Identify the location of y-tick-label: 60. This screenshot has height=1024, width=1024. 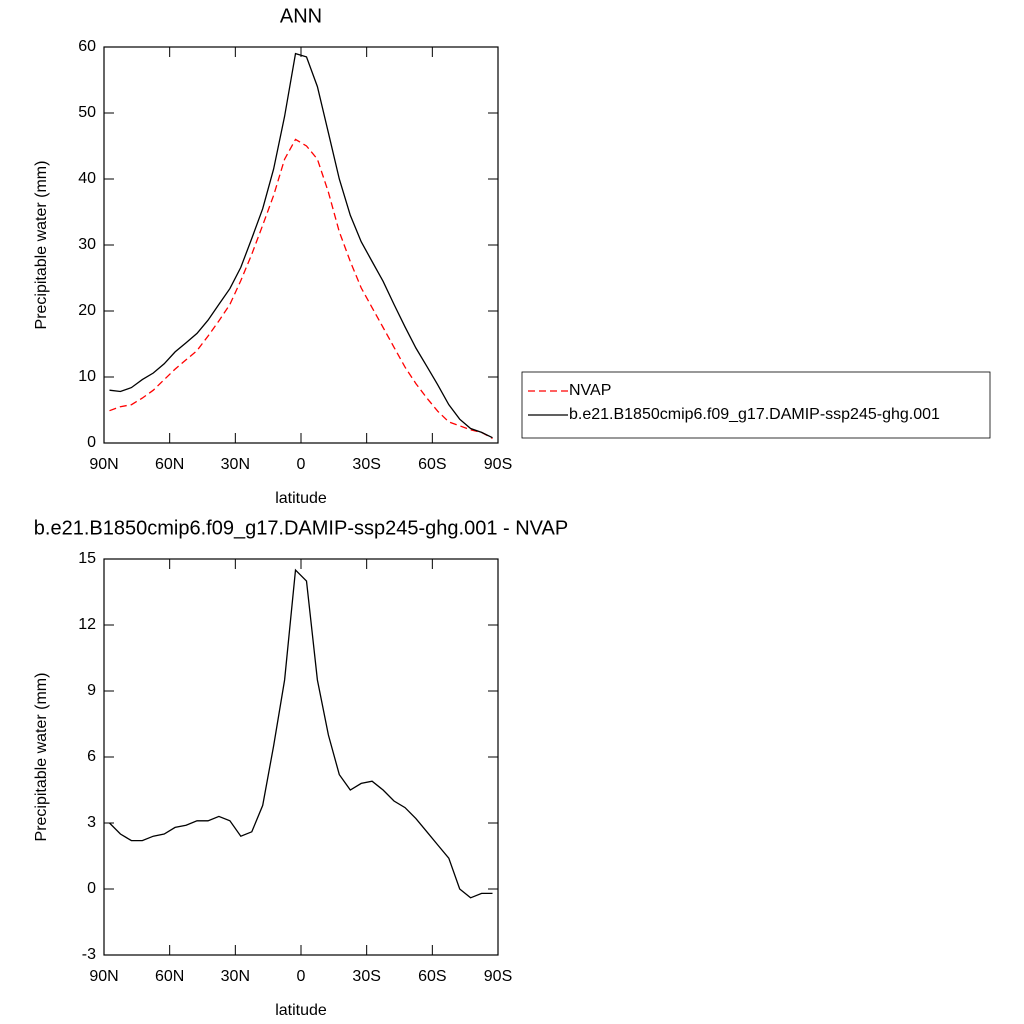
(87, 46).